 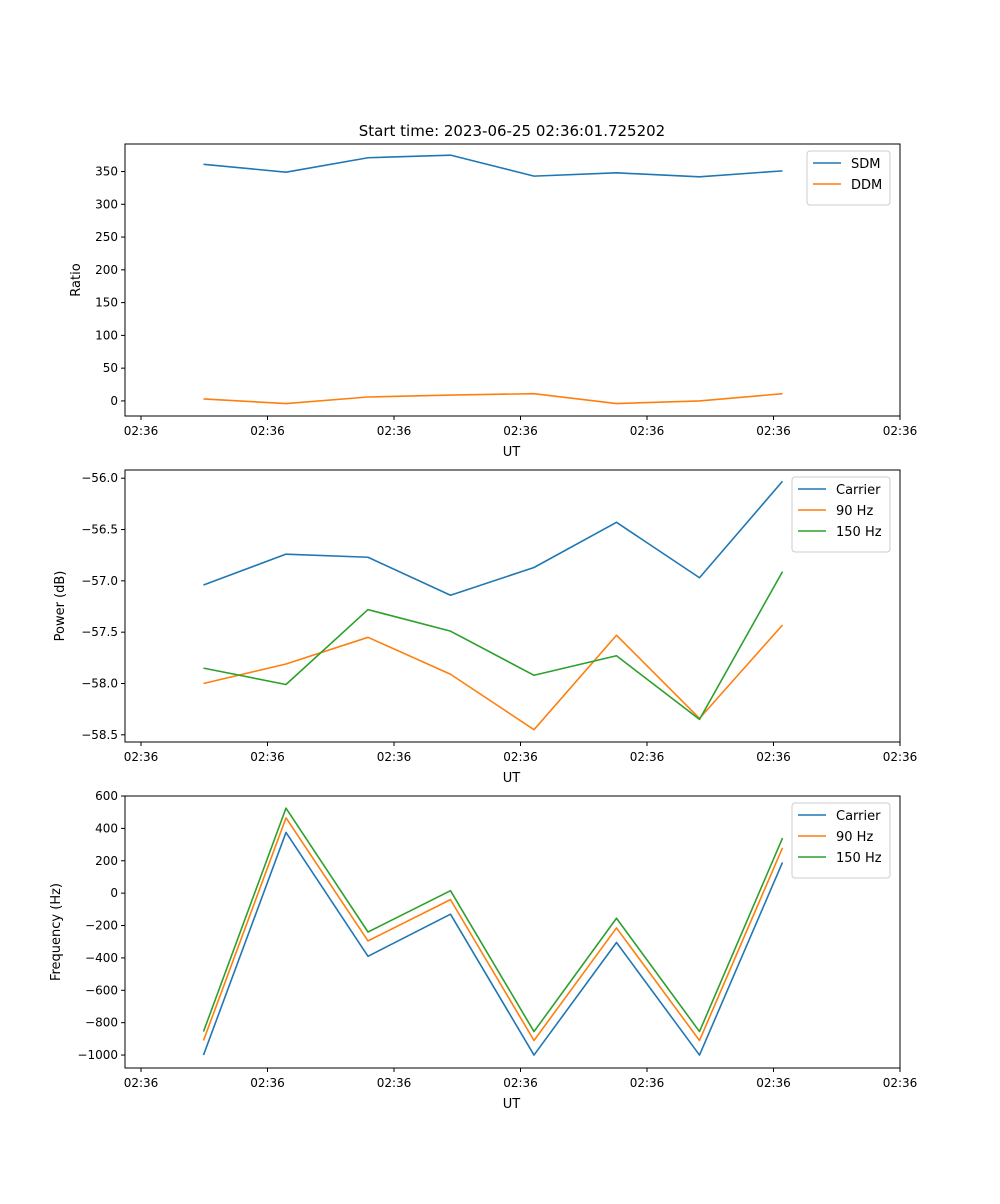 I want to click on y-tick-label: 300, so click(x=106, y=204).